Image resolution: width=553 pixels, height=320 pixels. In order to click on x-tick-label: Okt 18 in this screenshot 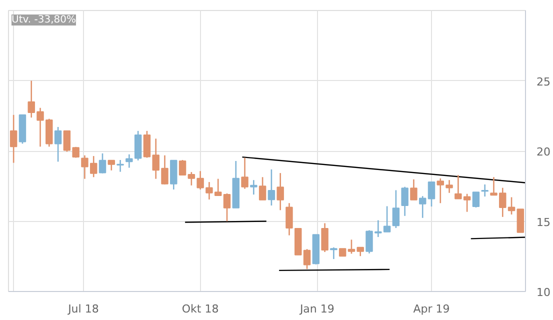, I will do `click(200, 309)`.